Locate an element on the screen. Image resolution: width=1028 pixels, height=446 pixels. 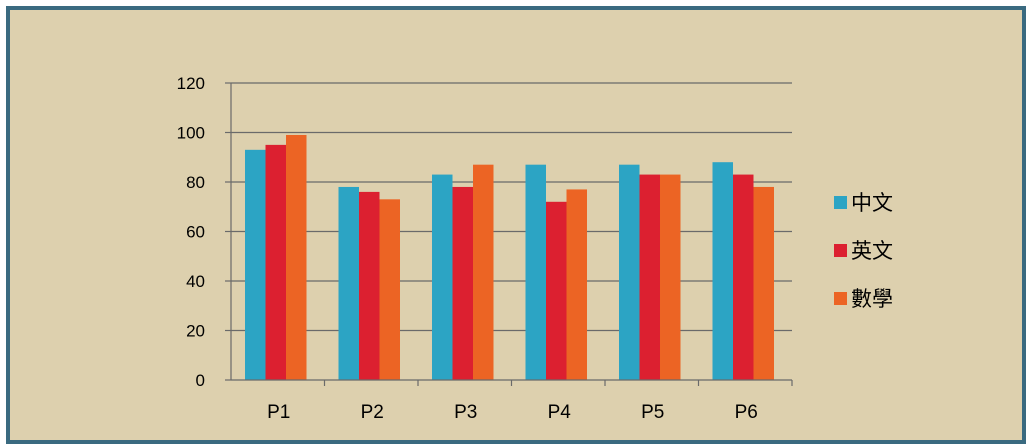
x-tick-label: P6 is located at coordinates (746, 412).